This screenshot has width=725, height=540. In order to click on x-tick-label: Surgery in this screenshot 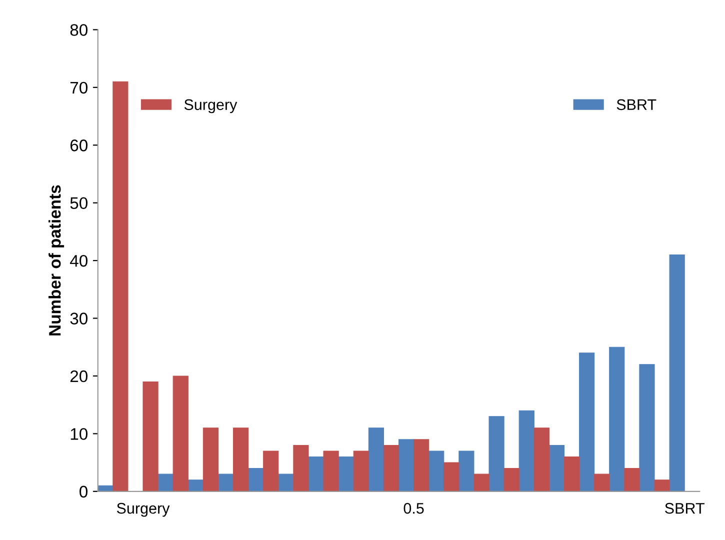, I will do `click(143, 509)`.